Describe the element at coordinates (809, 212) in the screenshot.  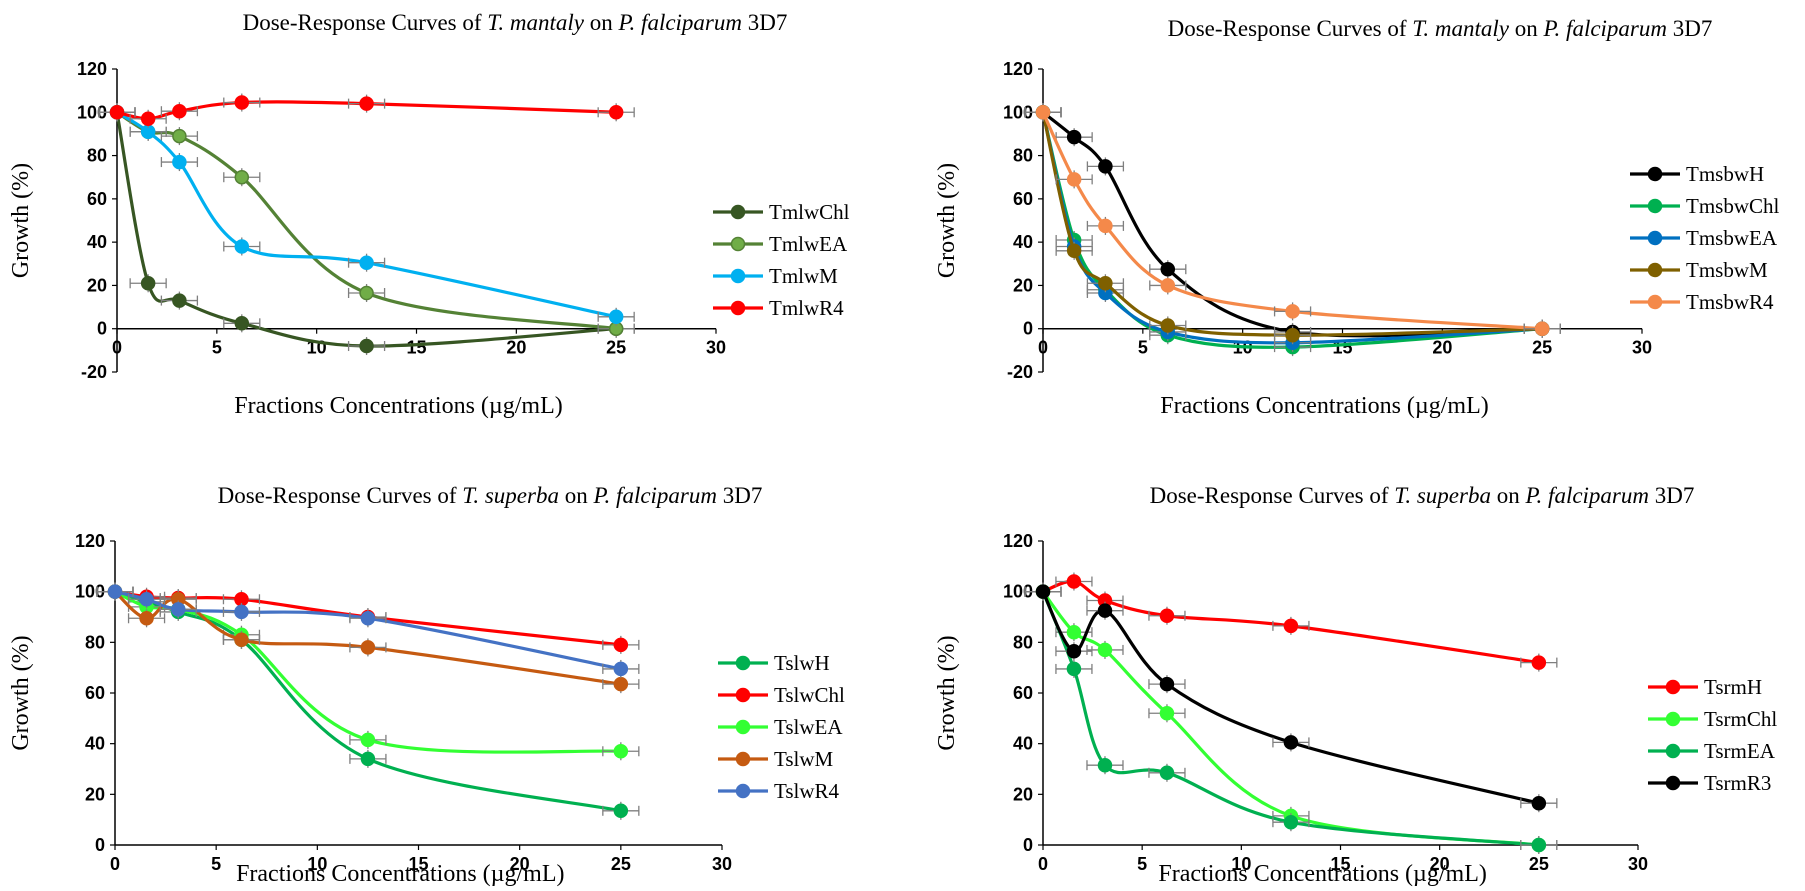
I see `legend-label: TmlwChl` at that location.